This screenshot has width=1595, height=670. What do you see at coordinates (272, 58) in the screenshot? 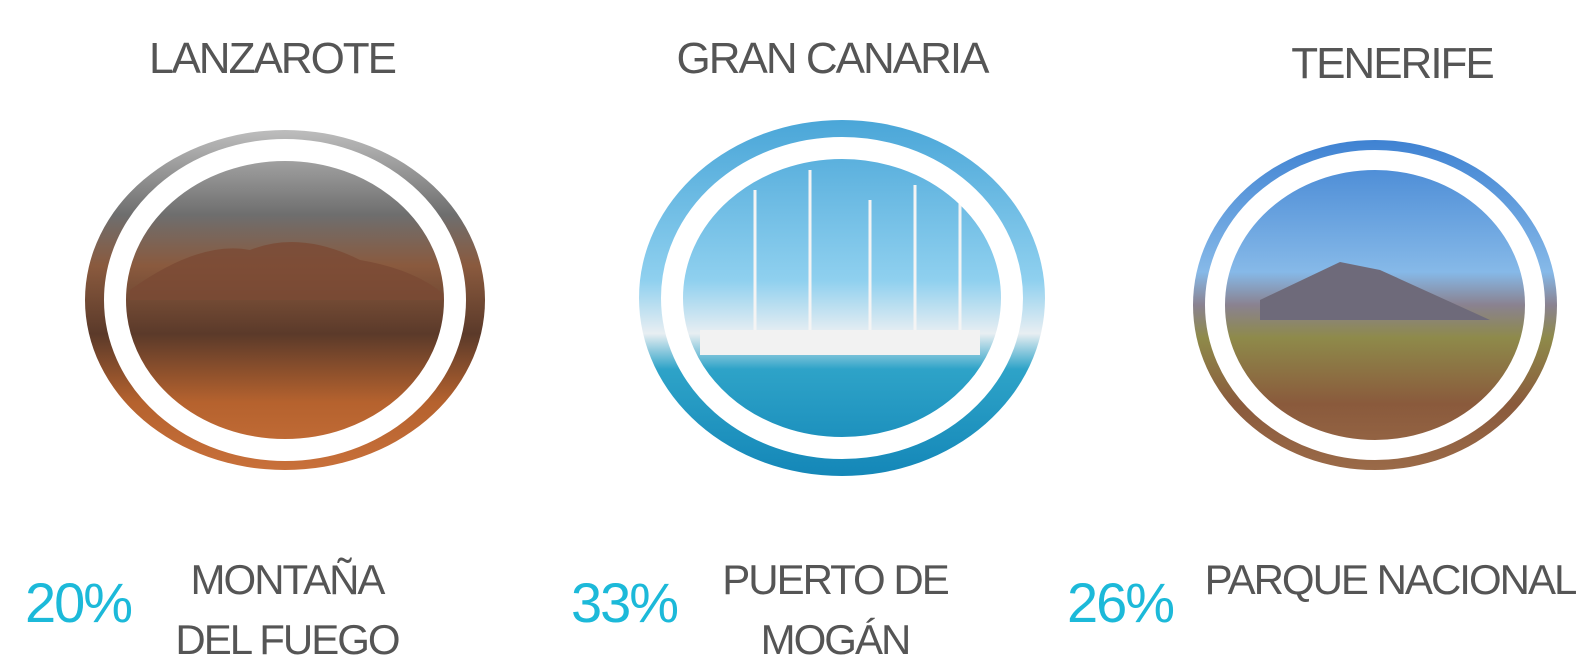
I see `island-title: LANZAROTE` at bounding box center [272, 58].